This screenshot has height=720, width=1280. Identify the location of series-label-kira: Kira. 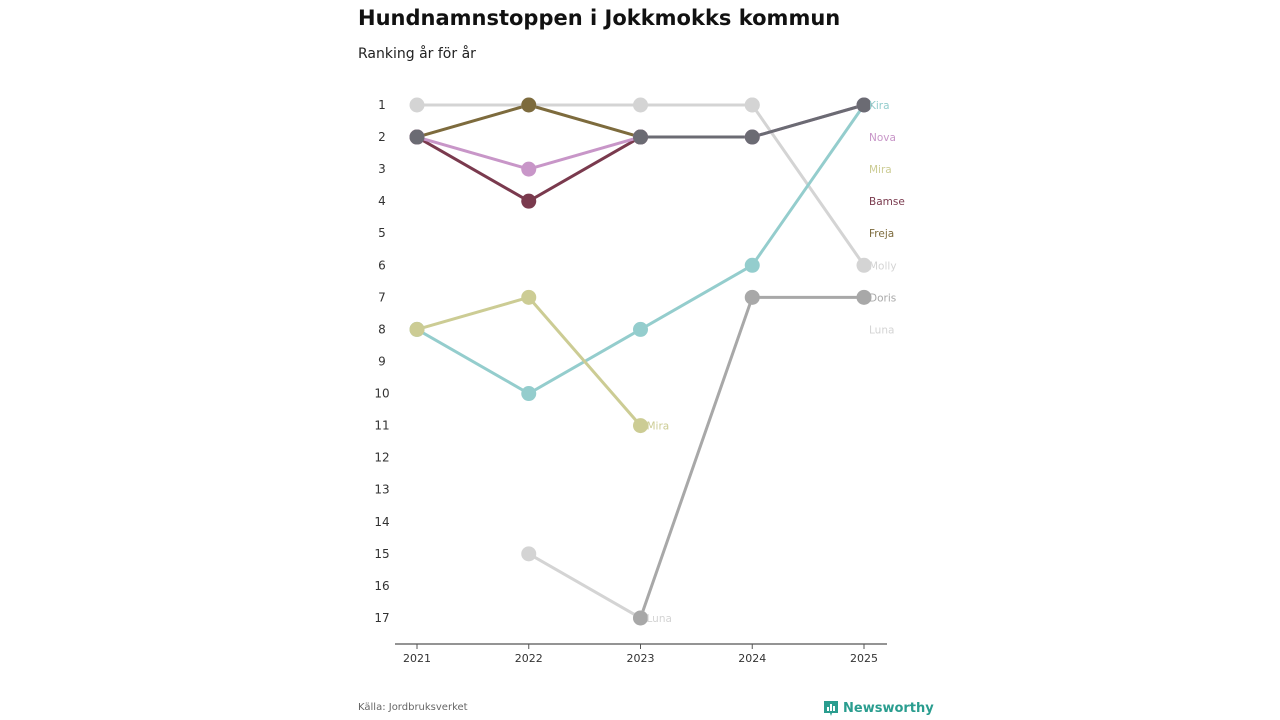
(879, 106).